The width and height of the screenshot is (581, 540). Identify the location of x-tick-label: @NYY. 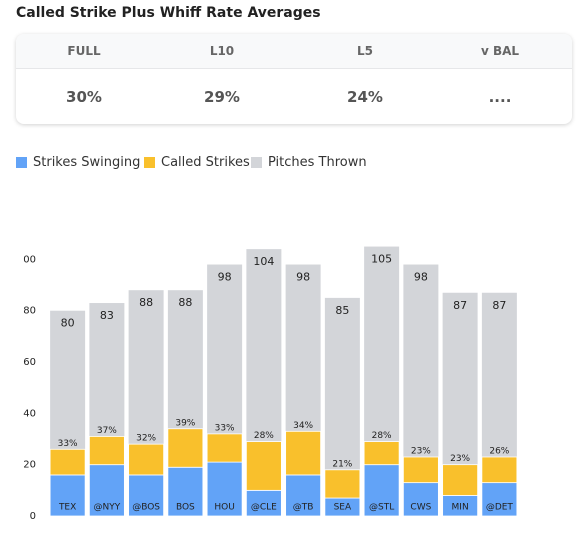
(107, 508).